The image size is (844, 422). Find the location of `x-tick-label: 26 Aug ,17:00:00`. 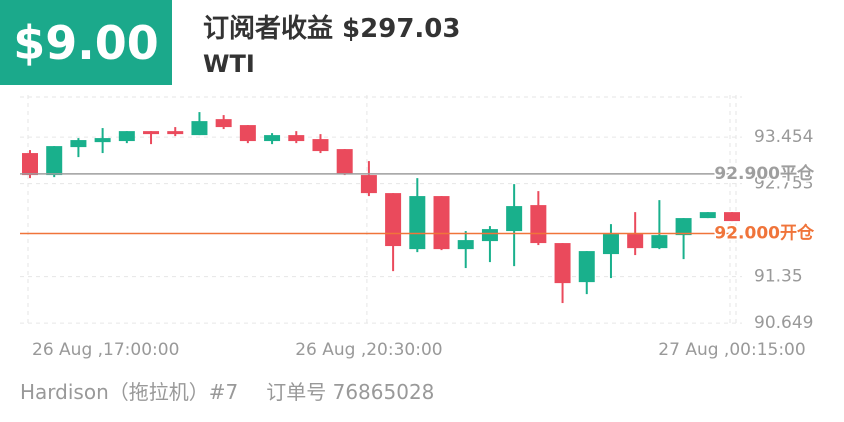

x-tick-label: 26 Aug ,17:00:00 is located at coordinates (105, 350).